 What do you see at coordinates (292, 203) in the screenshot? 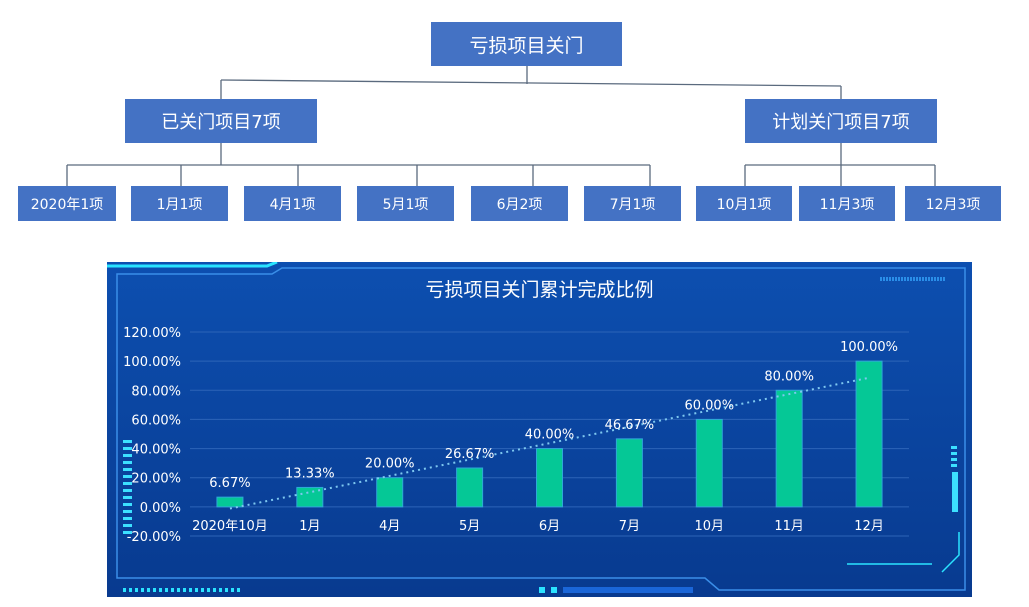
I see `org-leaf-apr: 4月1项` at bounding box center [292, 203].